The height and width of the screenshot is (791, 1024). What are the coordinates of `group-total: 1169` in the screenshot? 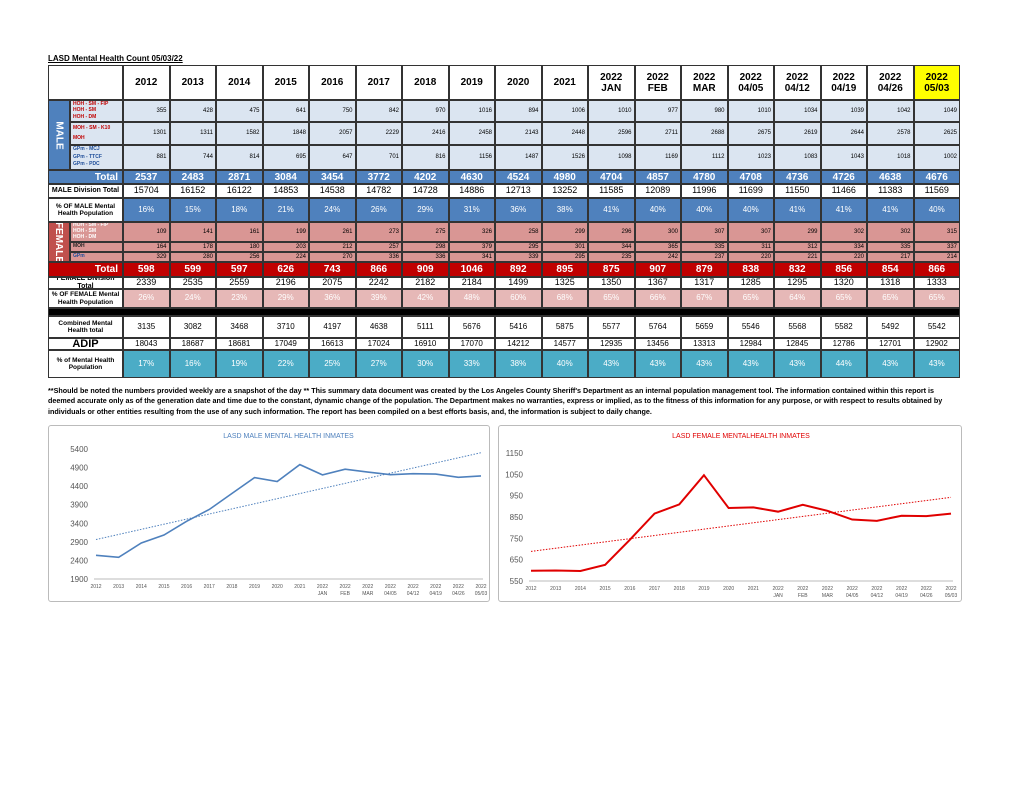 It's located at (657, 157).